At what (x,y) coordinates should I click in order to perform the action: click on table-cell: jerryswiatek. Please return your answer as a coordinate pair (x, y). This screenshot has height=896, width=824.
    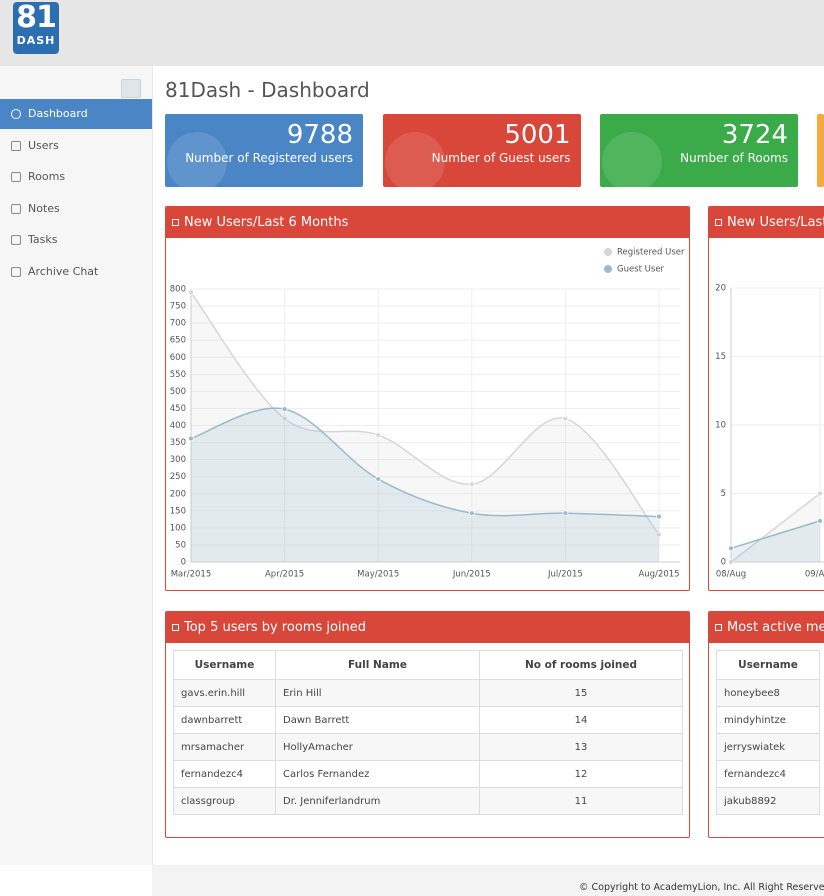
    Looking at the image, I should click on (768, 747).